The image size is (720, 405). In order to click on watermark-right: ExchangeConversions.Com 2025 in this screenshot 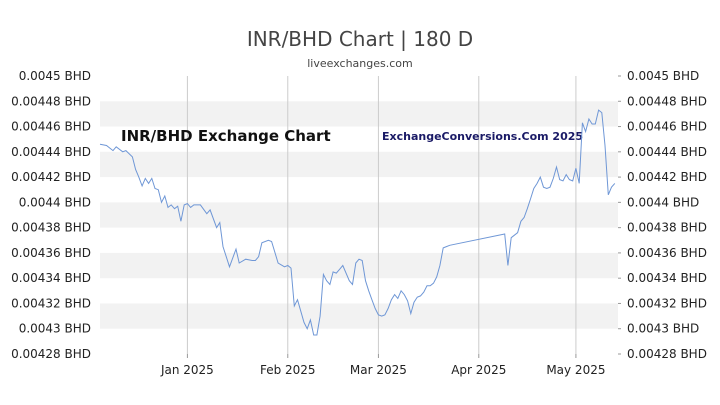, I will do `click(482, 136)`.